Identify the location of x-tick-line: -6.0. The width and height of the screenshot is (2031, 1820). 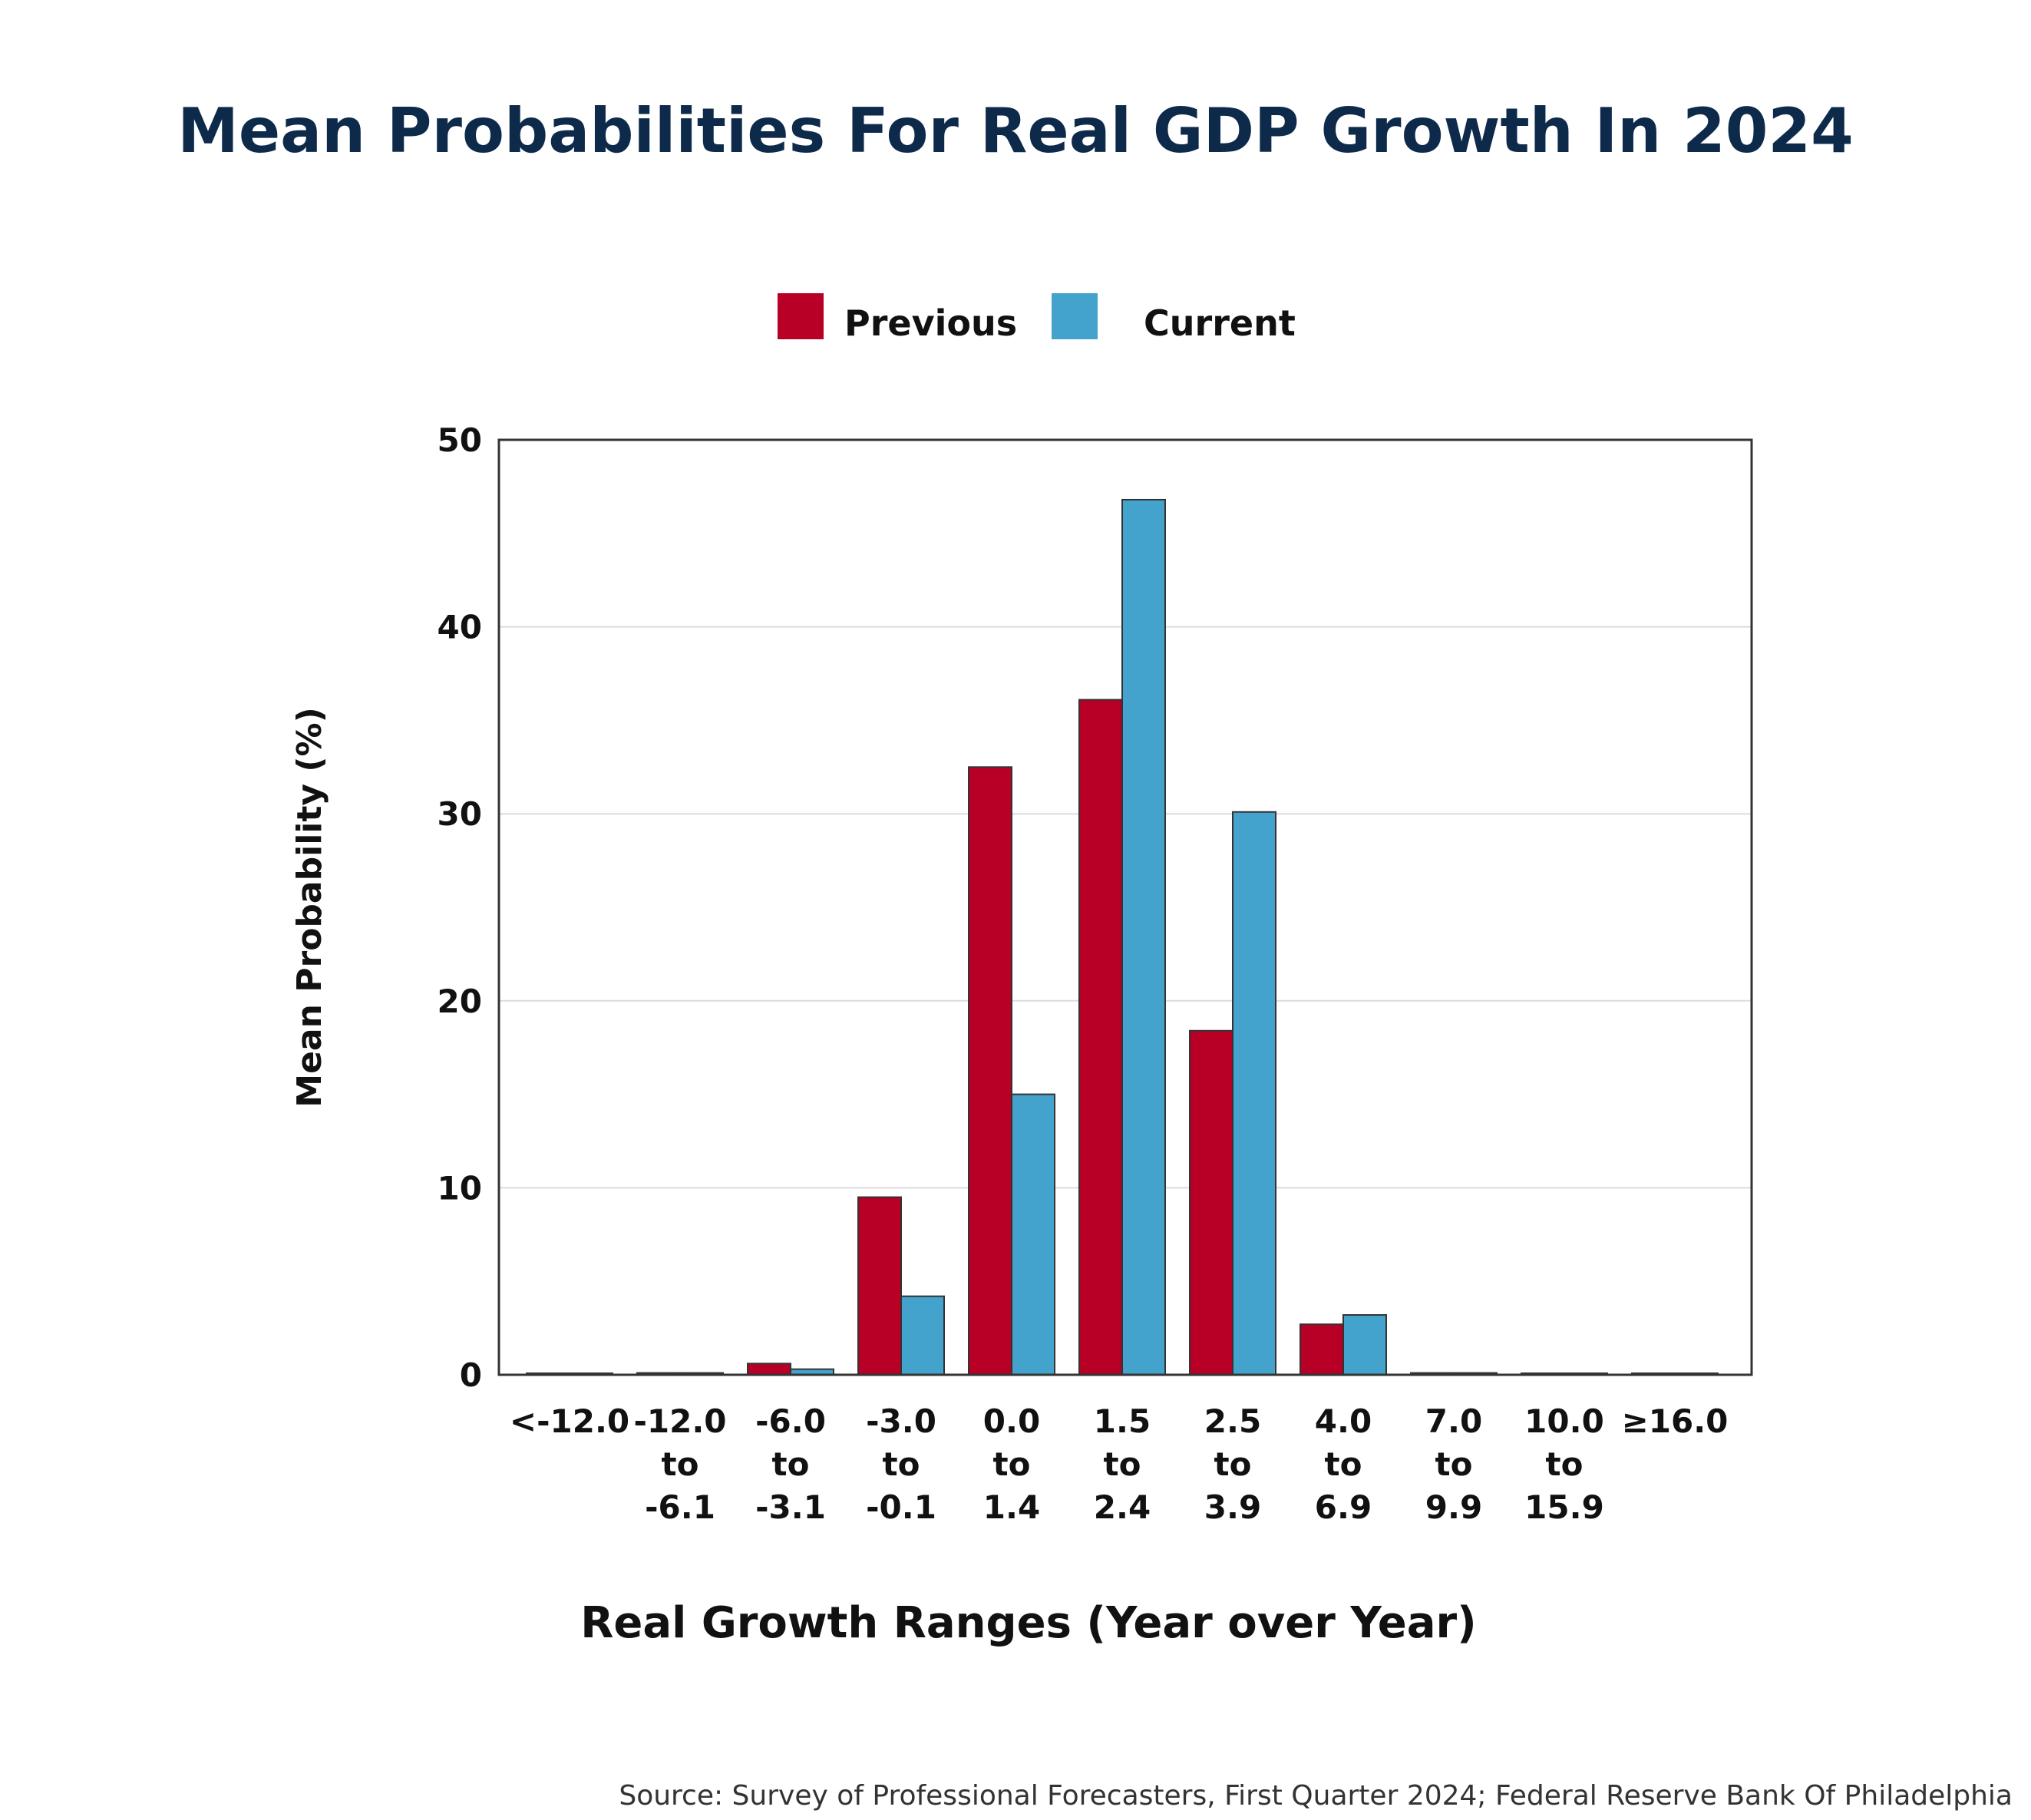
(791, 1421).